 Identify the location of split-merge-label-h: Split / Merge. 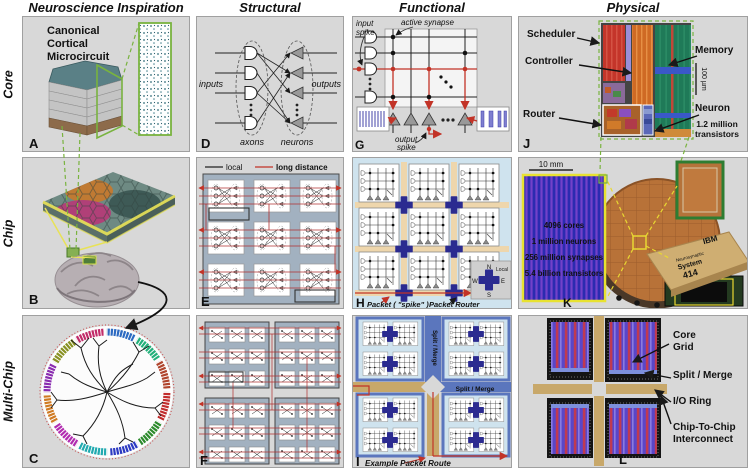
(475, 389).